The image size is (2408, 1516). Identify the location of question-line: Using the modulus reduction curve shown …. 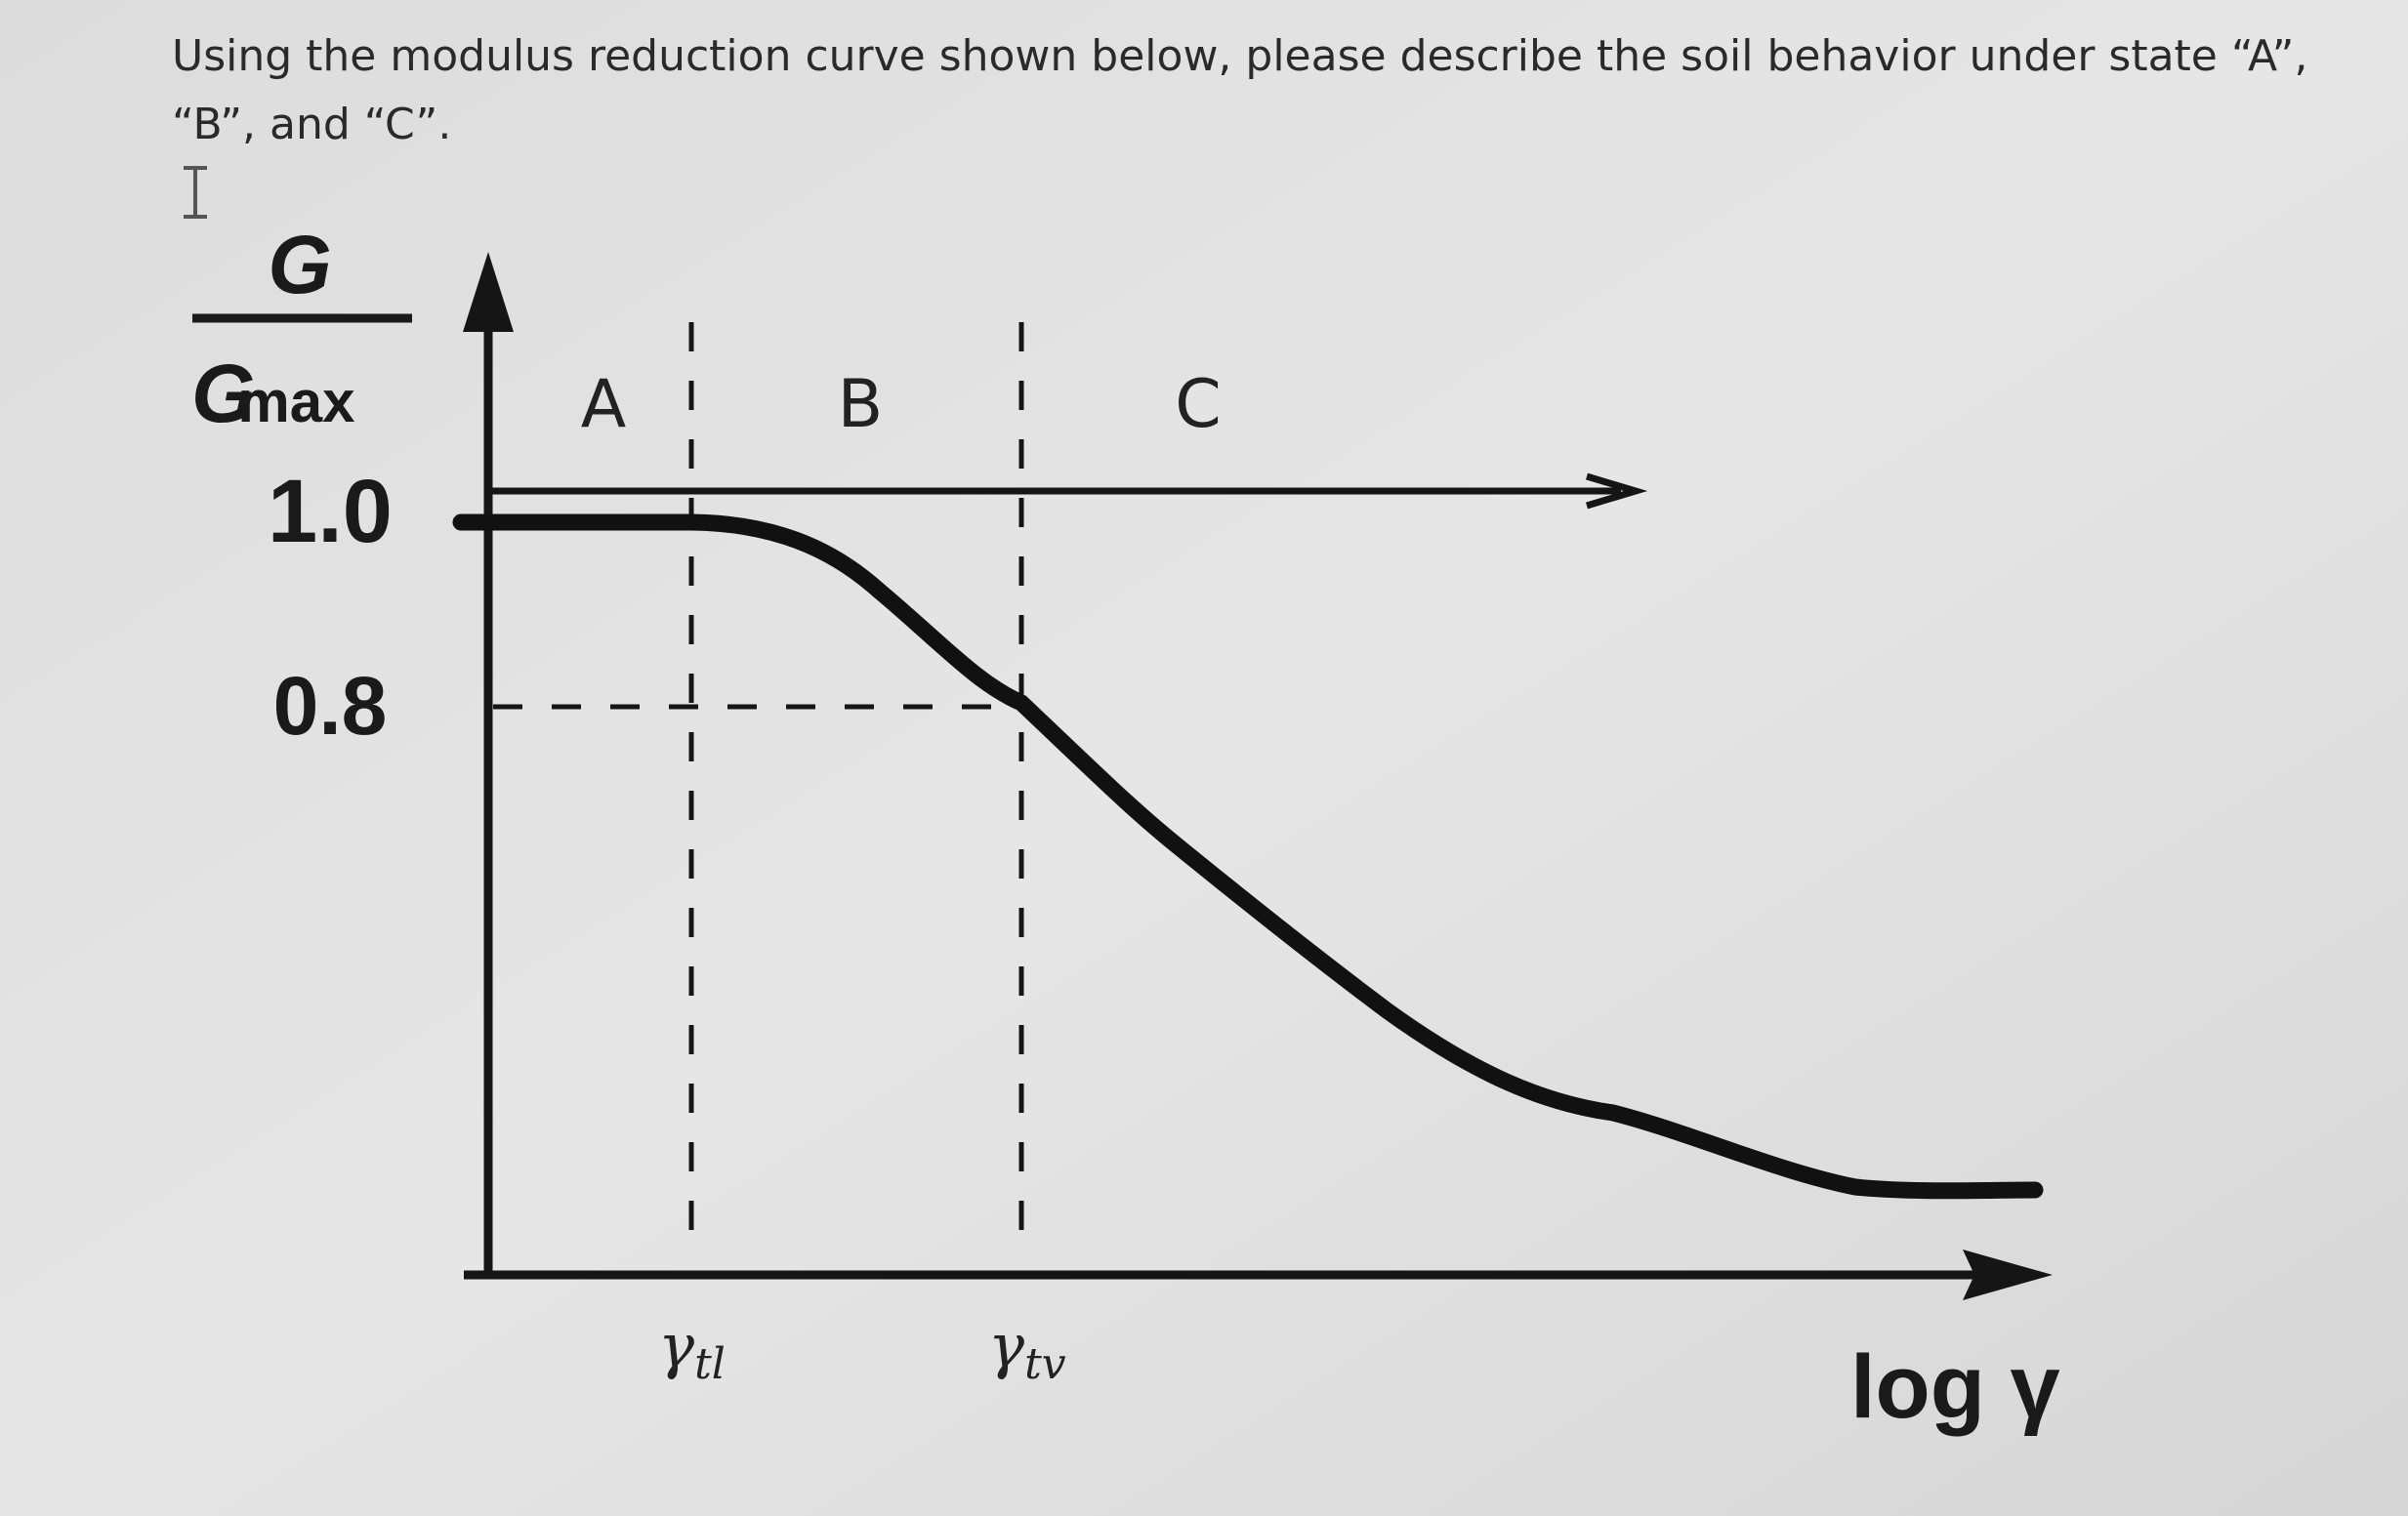
(1239, 56).